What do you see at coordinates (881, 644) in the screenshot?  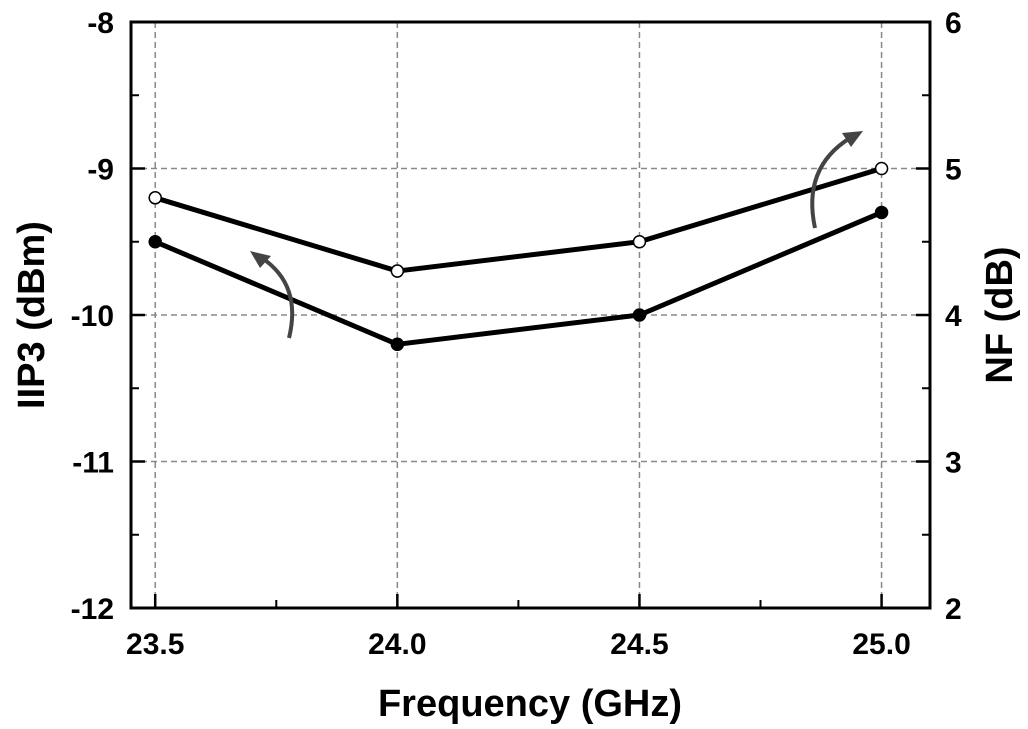 I see `x-tick-label: 25.0` at bounding box center [881, 644].